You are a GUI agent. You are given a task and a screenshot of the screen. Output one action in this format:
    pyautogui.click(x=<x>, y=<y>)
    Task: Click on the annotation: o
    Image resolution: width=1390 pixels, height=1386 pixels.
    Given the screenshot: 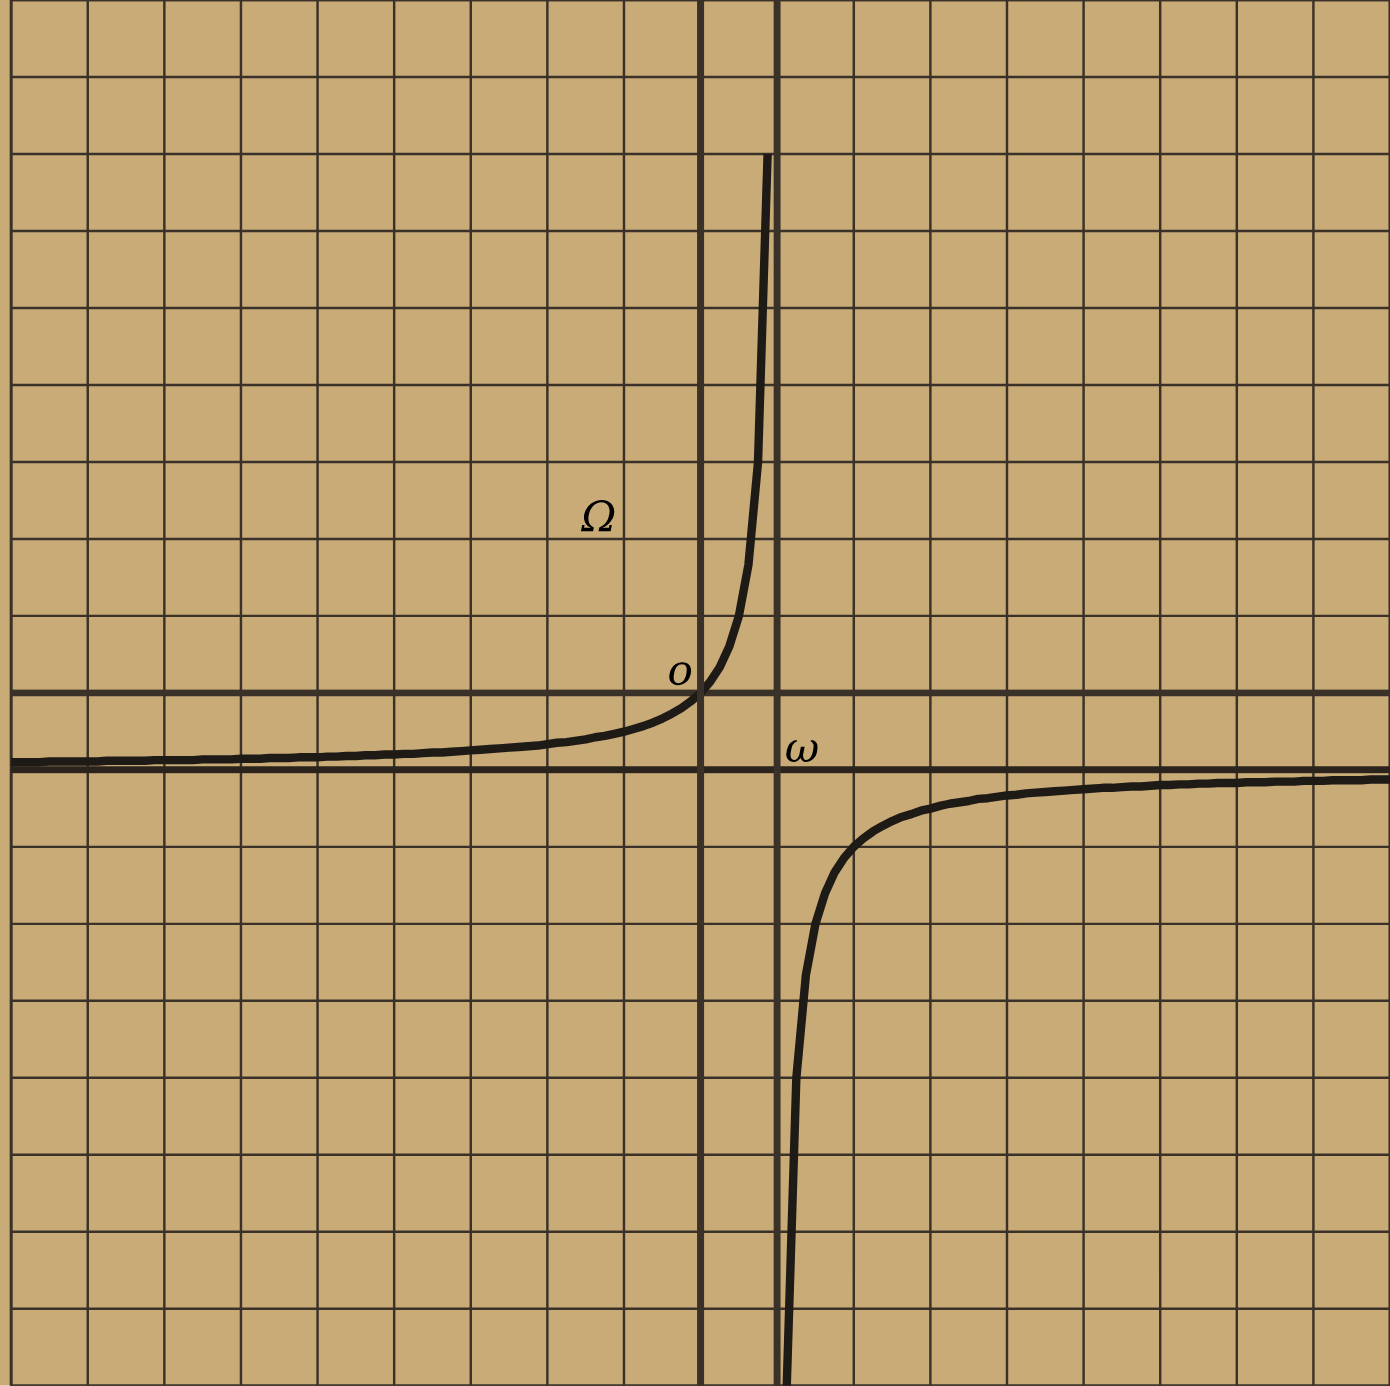 What is the action you would take?
    pyautogui.click(x=680, y=674)
    